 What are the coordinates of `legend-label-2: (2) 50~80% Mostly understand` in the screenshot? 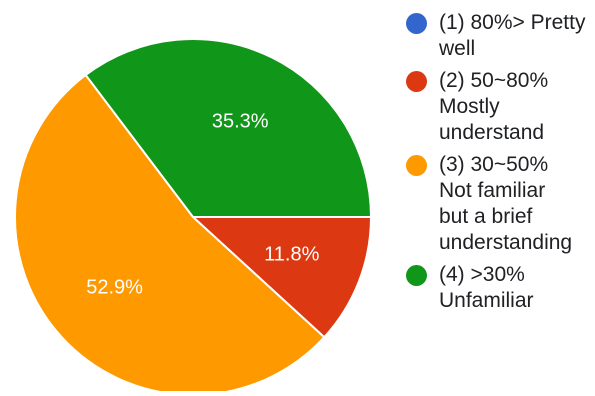 It's located at (494, 106).